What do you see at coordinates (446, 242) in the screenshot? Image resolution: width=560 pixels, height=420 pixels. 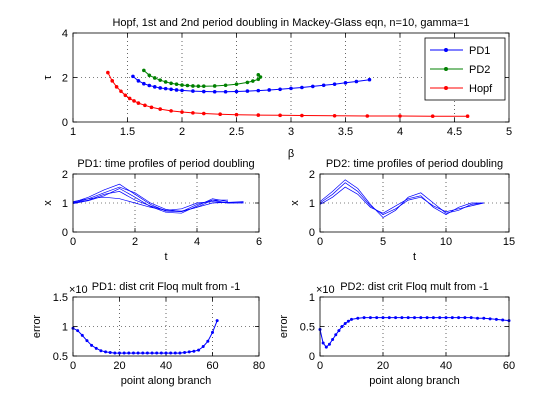 I see `x-tick-label: 10` at bounding box center [446, 242].